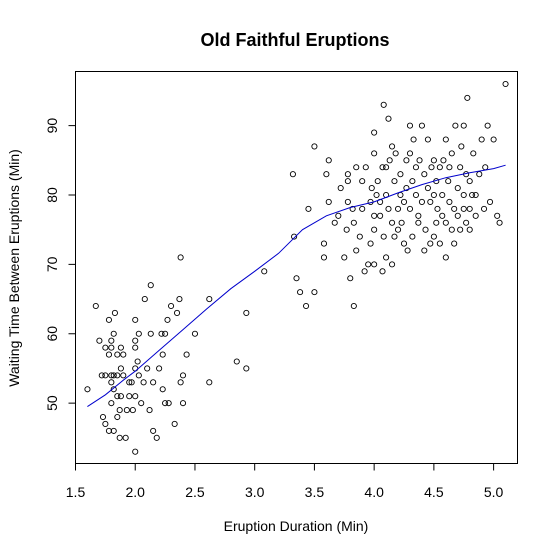 The height and width of the screenshot is (555, 556). Describe the element at coordinates (52, 334) in the screenshot. I see `y-tick-label: 60` at that location.